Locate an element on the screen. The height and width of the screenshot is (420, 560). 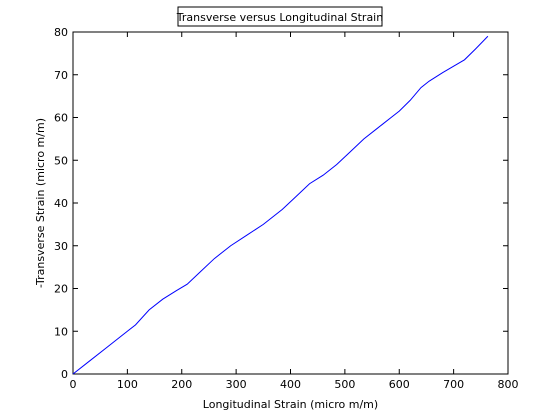
x-tick-label: 800 is located at coordinates (508, 384).